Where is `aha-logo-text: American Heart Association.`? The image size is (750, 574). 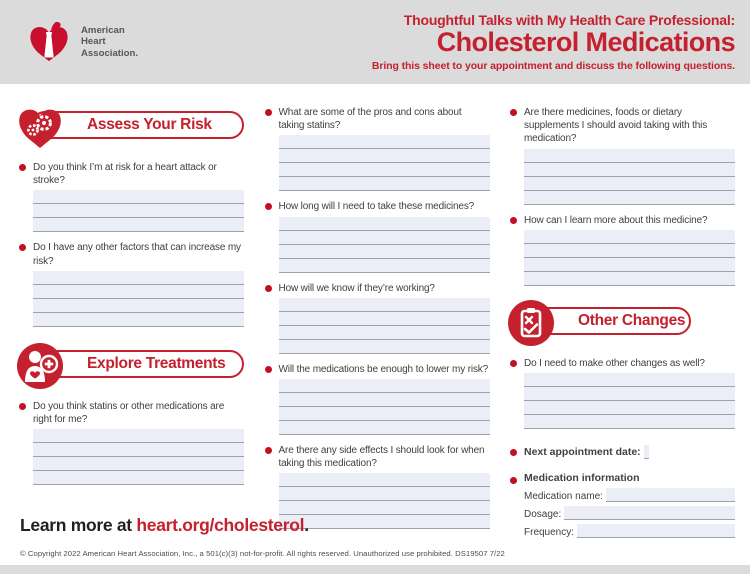
aha-logo-text: American Heart Association. is located at coordinates (109, 41).